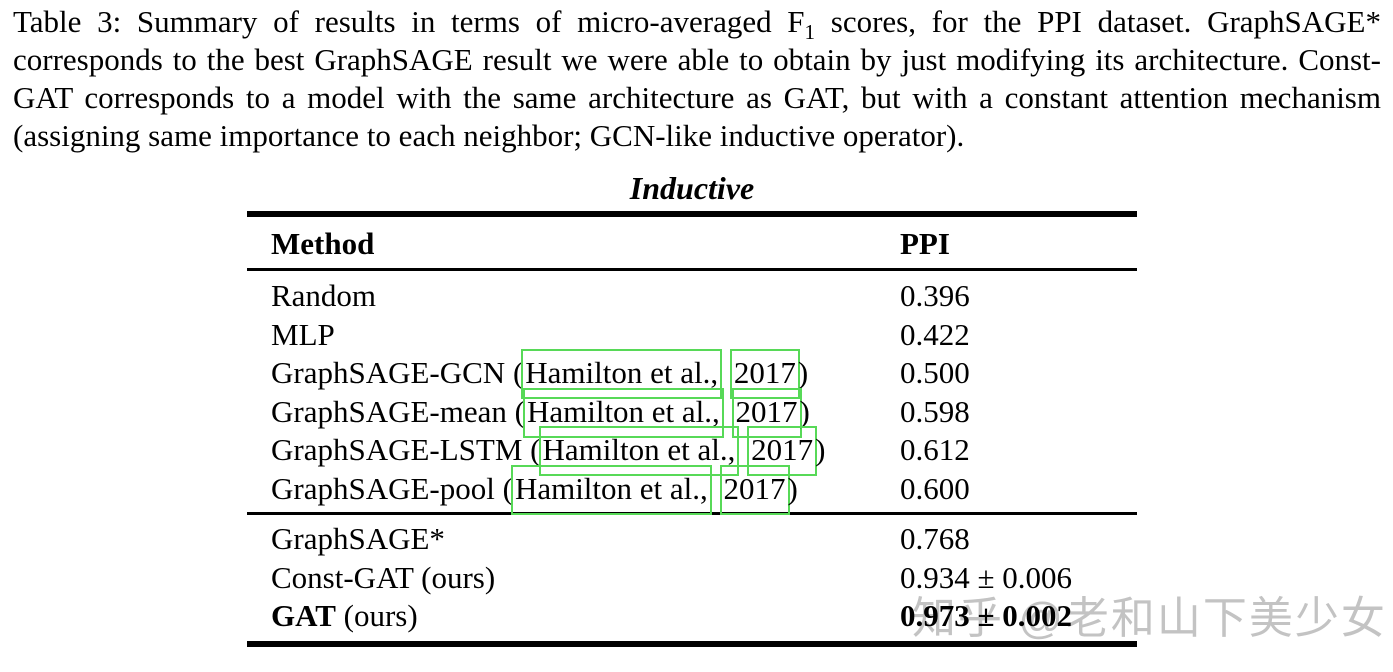 The height and width of the screenshot is (672, 1393). Describe the element at coordinates (397, 372) in the screenshot. I see `method-name: GraphSAGE-GCN (` at that location.